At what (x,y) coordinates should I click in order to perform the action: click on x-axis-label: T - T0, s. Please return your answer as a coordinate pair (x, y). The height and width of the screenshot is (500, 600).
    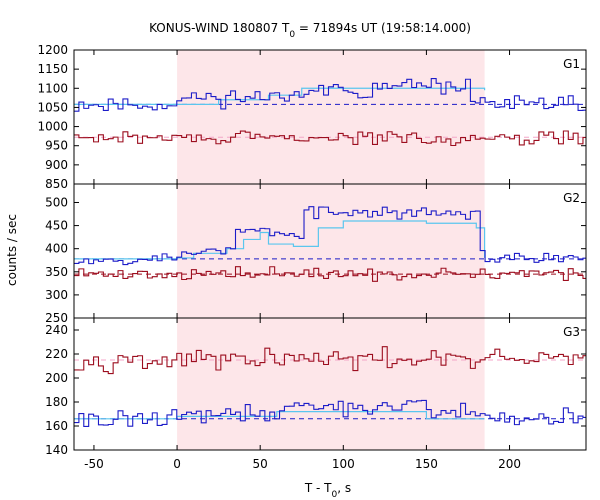
    Looking at the image, I should click on (327, 490).